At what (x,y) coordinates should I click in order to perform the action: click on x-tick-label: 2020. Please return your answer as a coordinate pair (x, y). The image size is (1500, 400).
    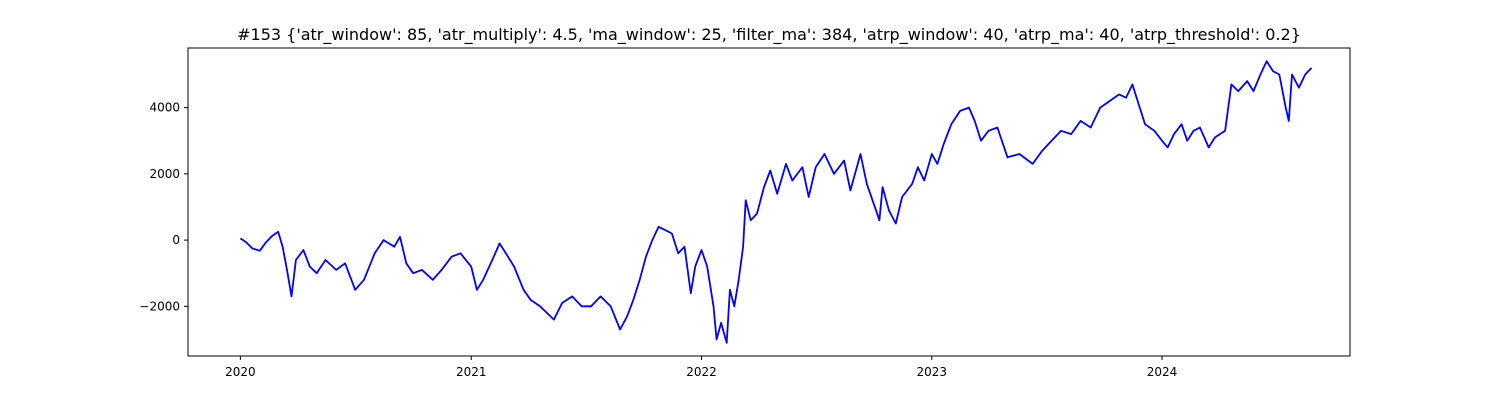
    Looking at the image, I should click on (240, 372).